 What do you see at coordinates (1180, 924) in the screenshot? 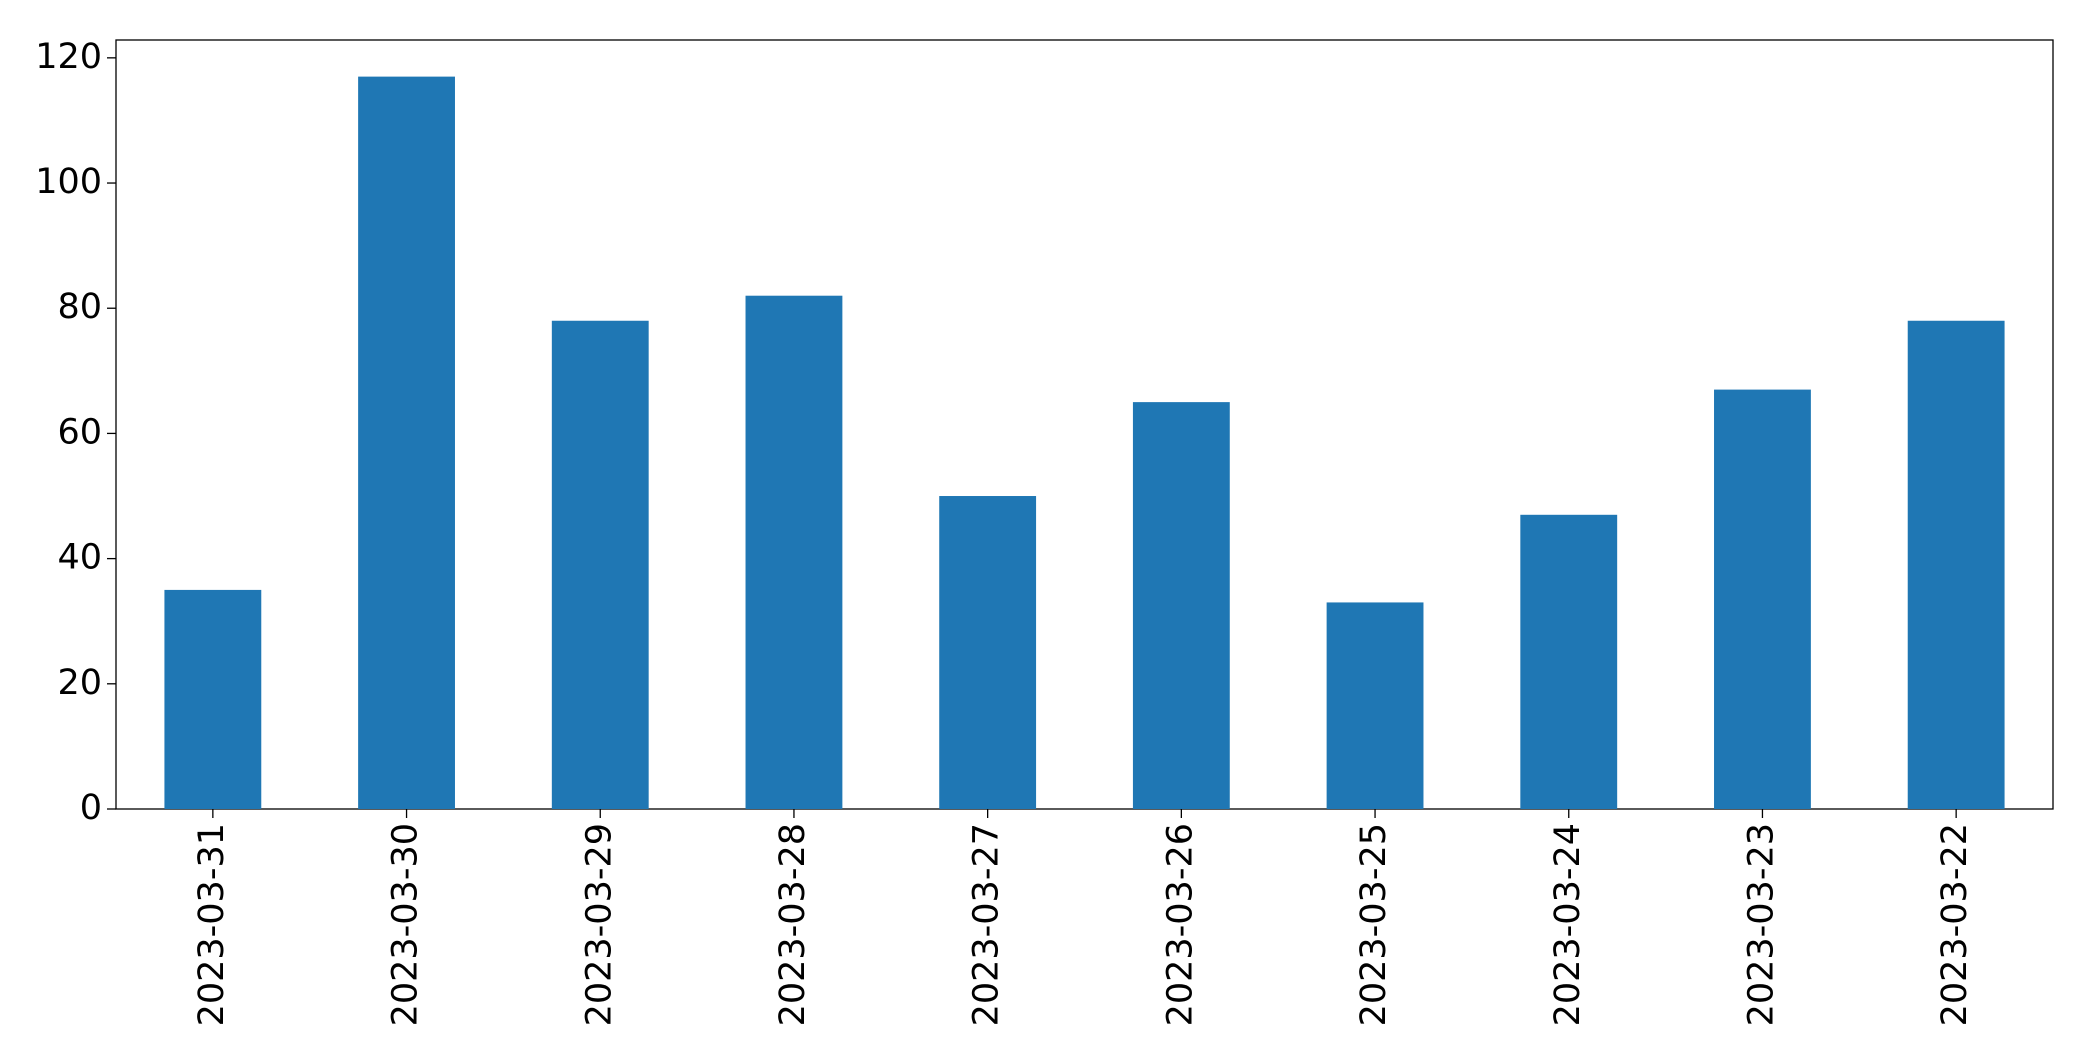
I see `x-tick-label: 2023-03-26` at bounding box center [1180, 924].